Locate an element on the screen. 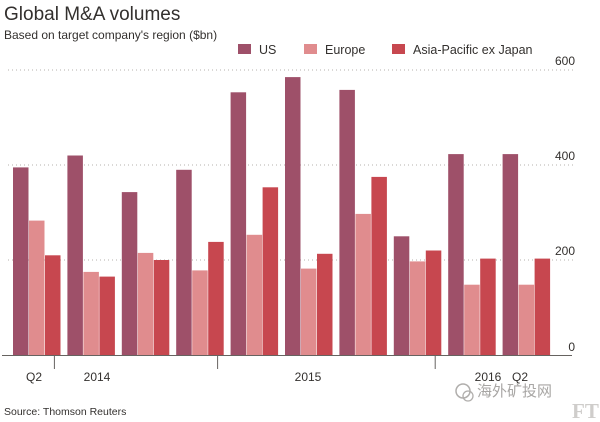  y-axis-ticks: 0 200 400 600 is located at coordinates (565, 204).